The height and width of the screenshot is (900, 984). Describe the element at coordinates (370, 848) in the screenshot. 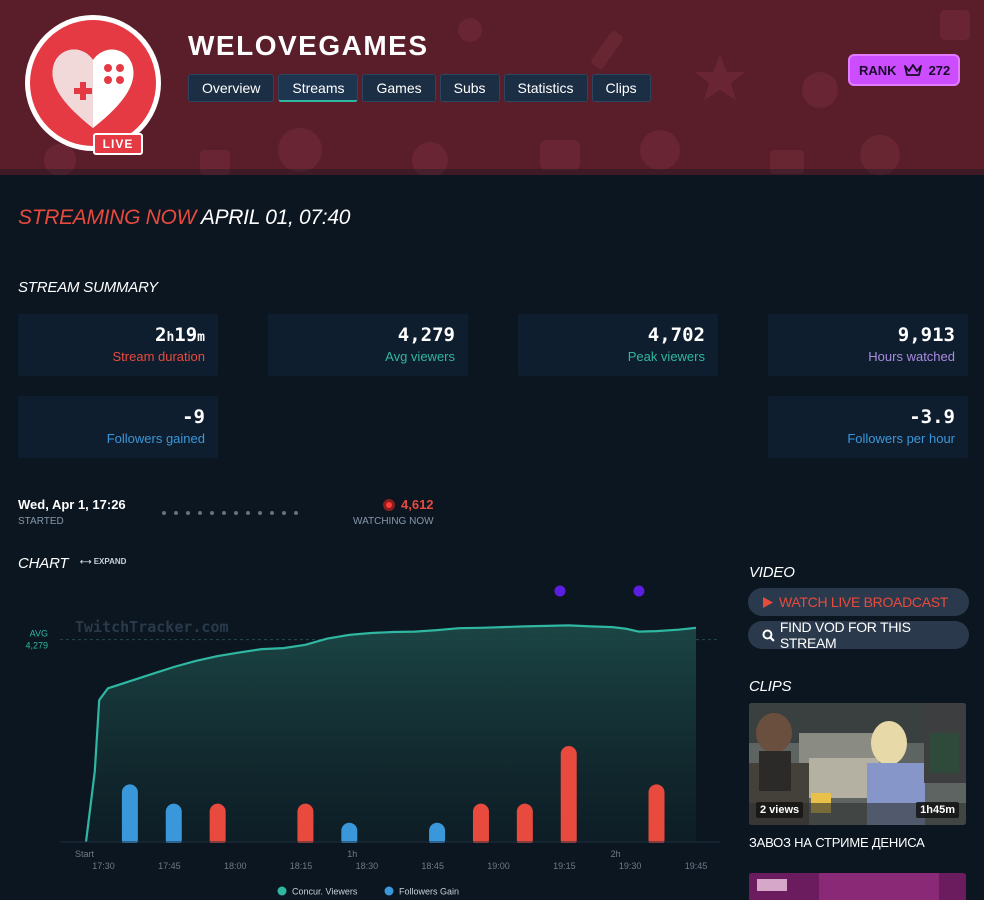

I see `chart-baseline-mask` at that location.